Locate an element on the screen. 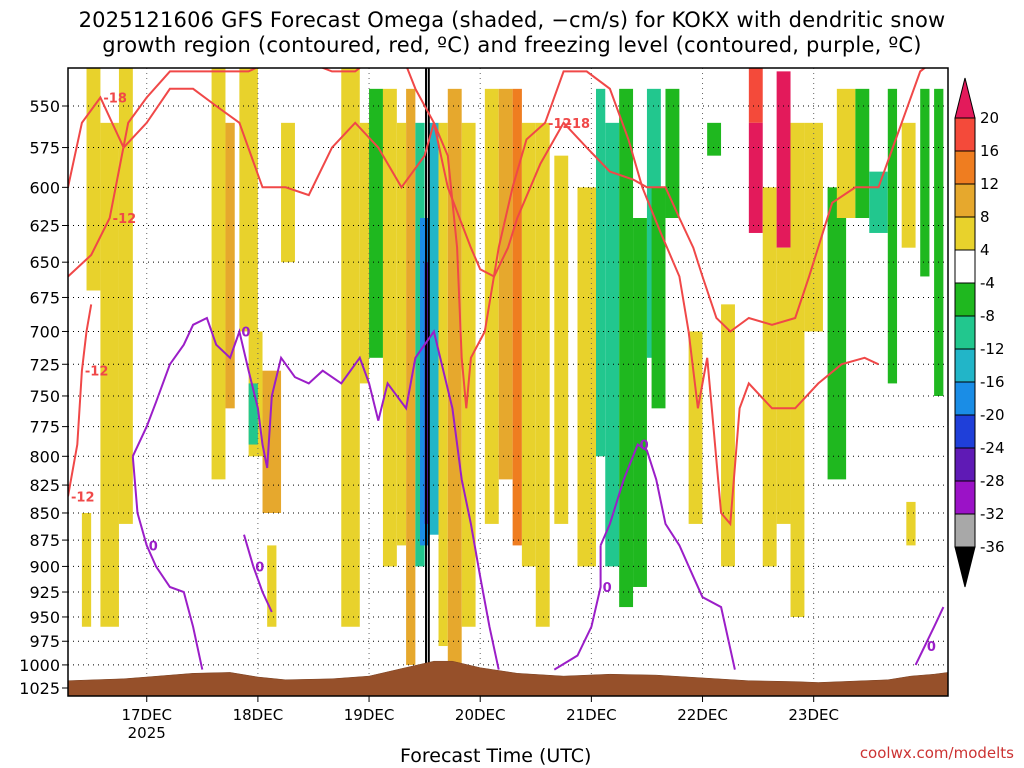 This screenshot has width=1024, height=768. y-tick-label: 825 is located at coordinates (44, 485).